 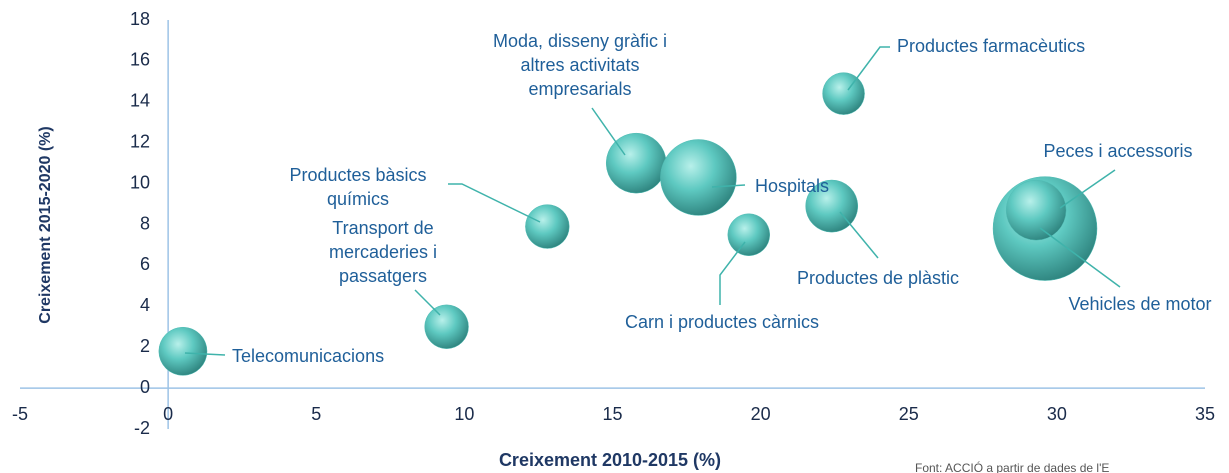 What do you see at coordinates (991, 46) in the screenshot?
I see `bubble-label: Productes farmacèutics` at bounding box center [991, 46].